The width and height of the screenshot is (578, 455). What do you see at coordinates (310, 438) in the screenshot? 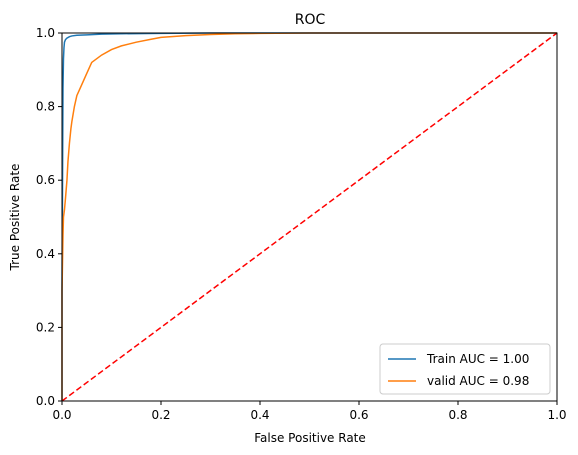
I see `x-axis-label: False Positive Rate` at bounding box center [310, 438].